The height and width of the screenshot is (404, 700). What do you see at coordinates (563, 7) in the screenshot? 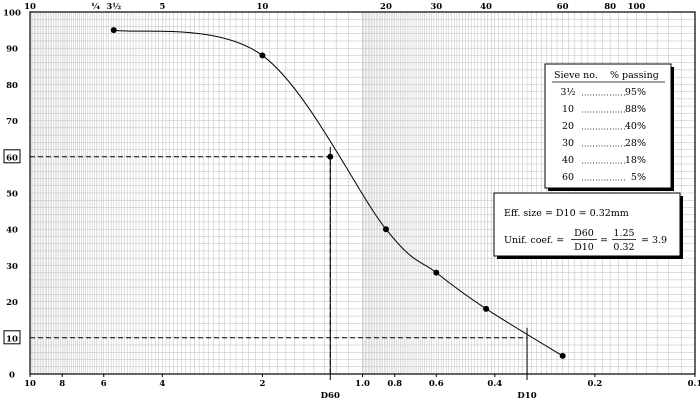
I see `top-tick-label: 60` at bounding box center [563, 7].